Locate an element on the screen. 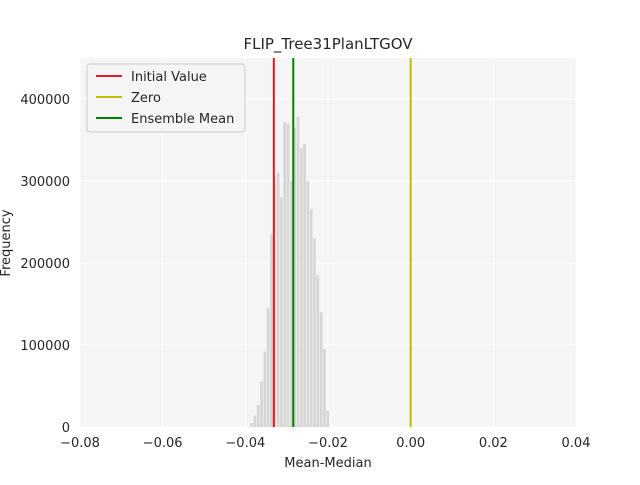  x-tick-label: −0.08 is located at coordinates (80, 443).